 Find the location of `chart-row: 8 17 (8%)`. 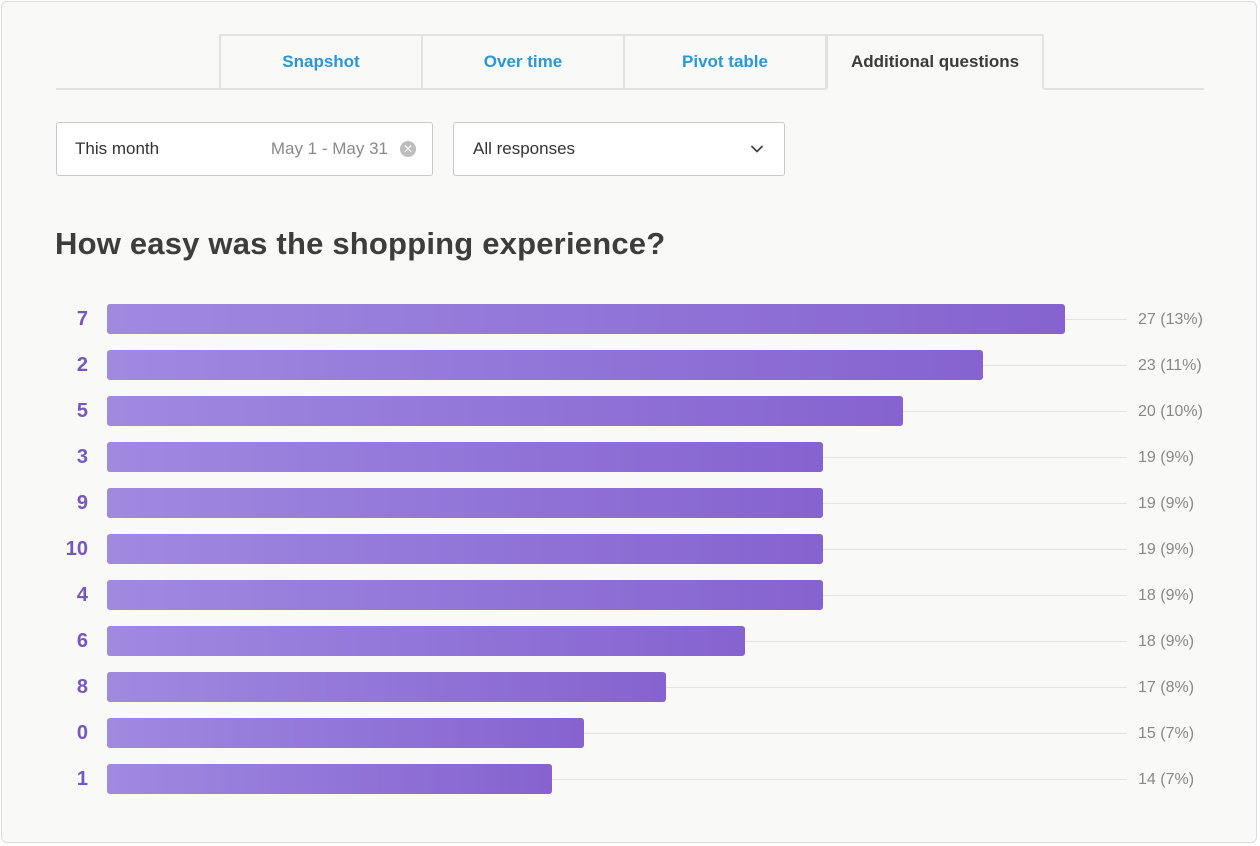

chart-row: 8 17 (8%) is located at coordinates (630, 687).